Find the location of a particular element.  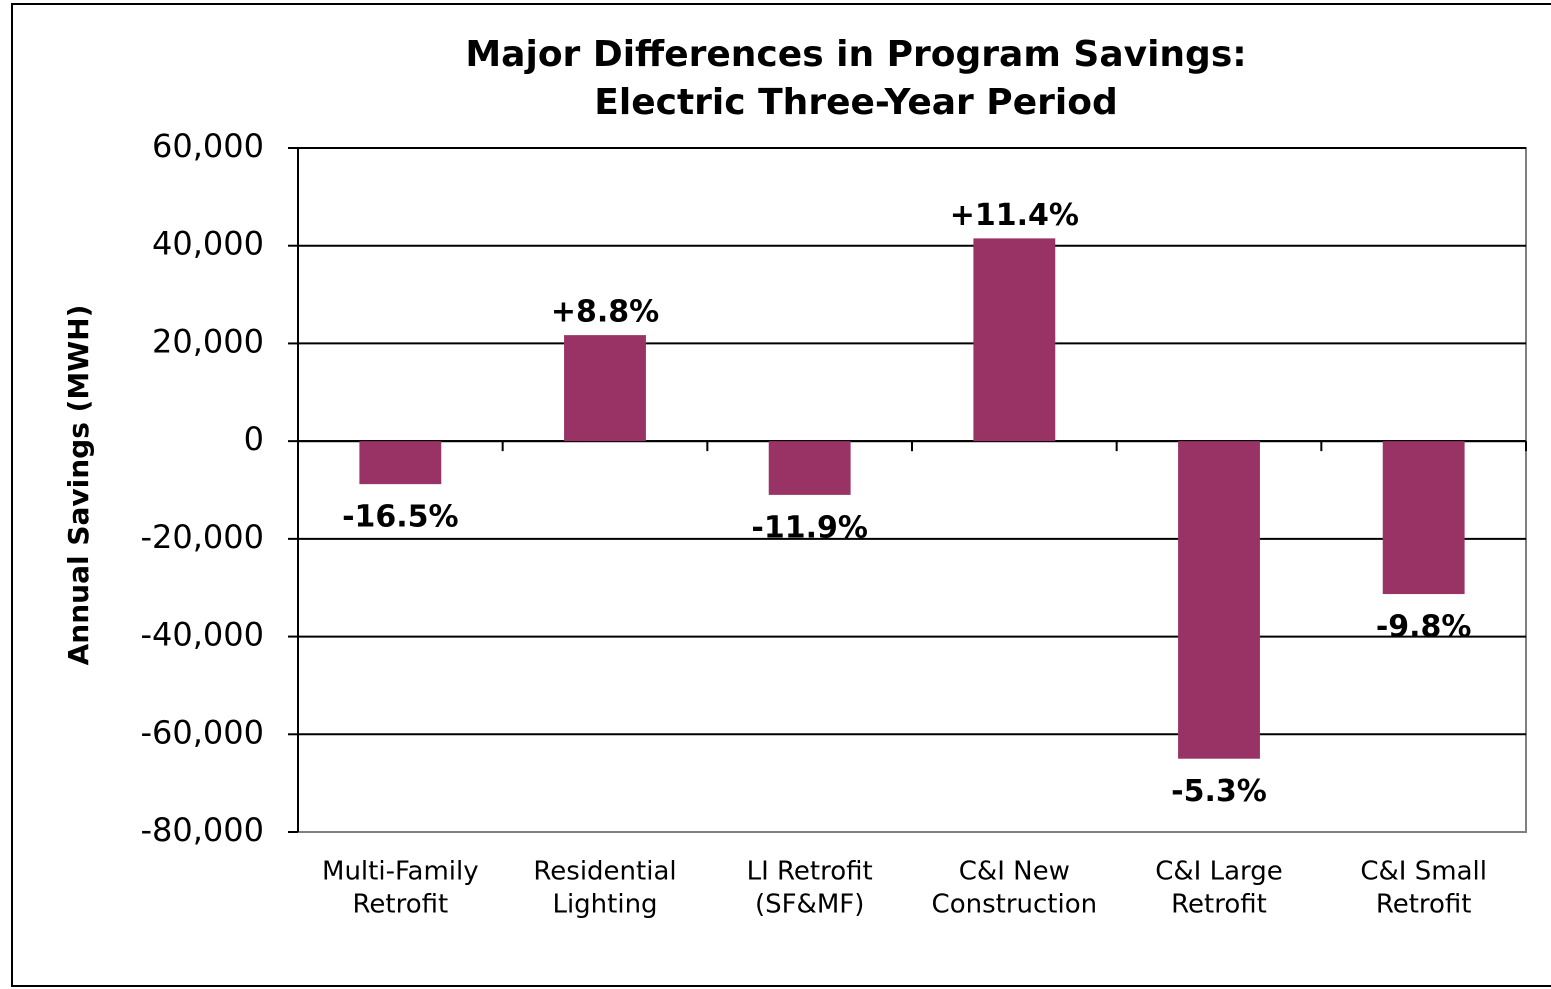

data-label: +11.4% is located at coordinates (1014, 215).